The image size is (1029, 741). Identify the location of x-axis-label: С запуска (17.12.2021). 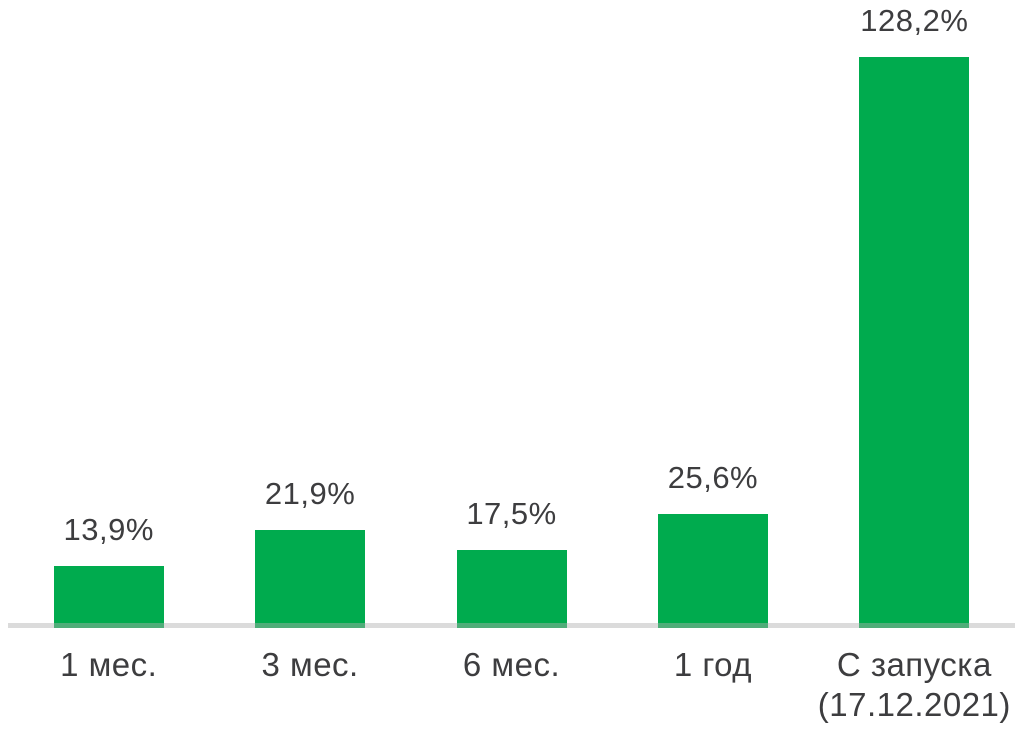
(914, 684).